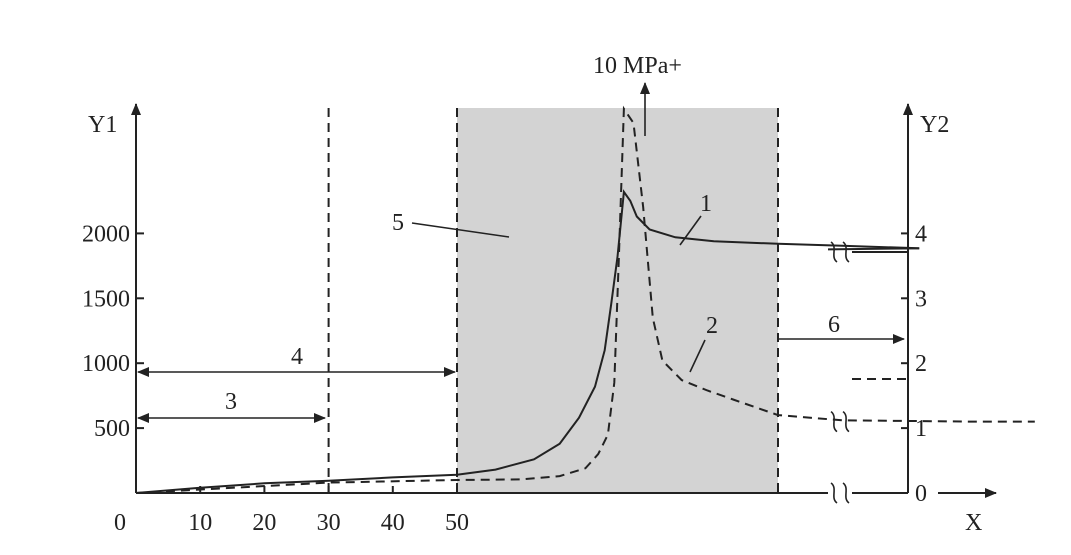 Image resolution: width=1071 pixels, height=555 pixels. Describe the element at coordinates (921, 234) in the screenshot. I see `y2-tick-label: 4` at that location.